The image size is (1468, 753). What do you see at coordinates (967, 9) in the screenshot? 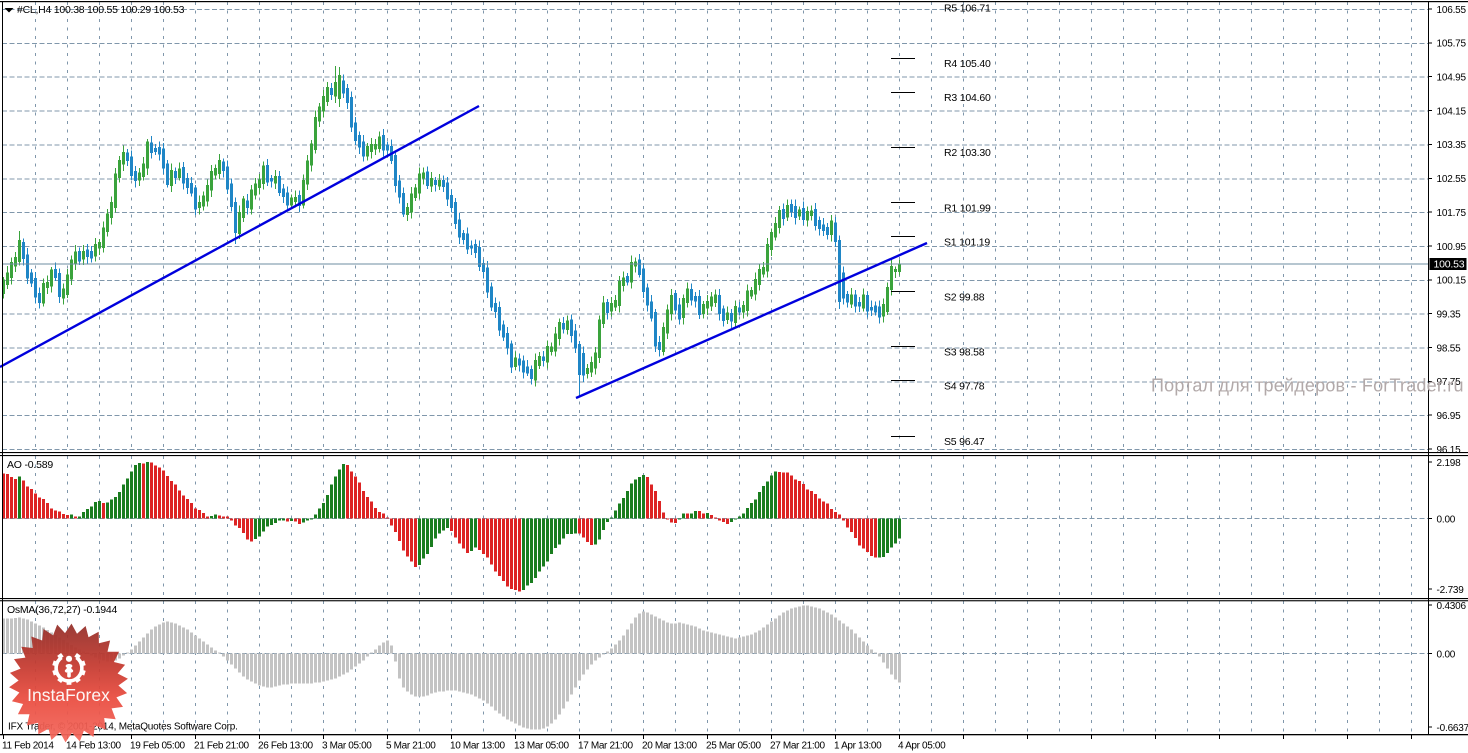
I see `svg-text: R5 106.71` at bounding box center [967, 9].